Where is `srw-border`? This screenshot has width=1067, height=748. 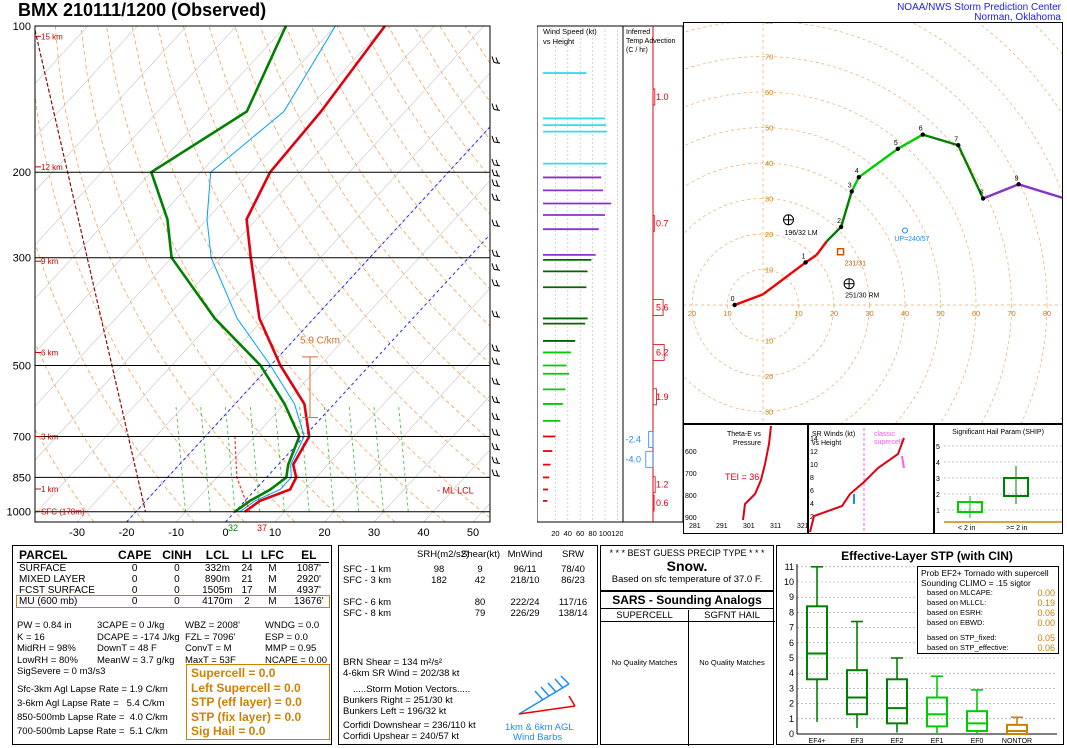 srw-border is located at coordinates (871, 479).